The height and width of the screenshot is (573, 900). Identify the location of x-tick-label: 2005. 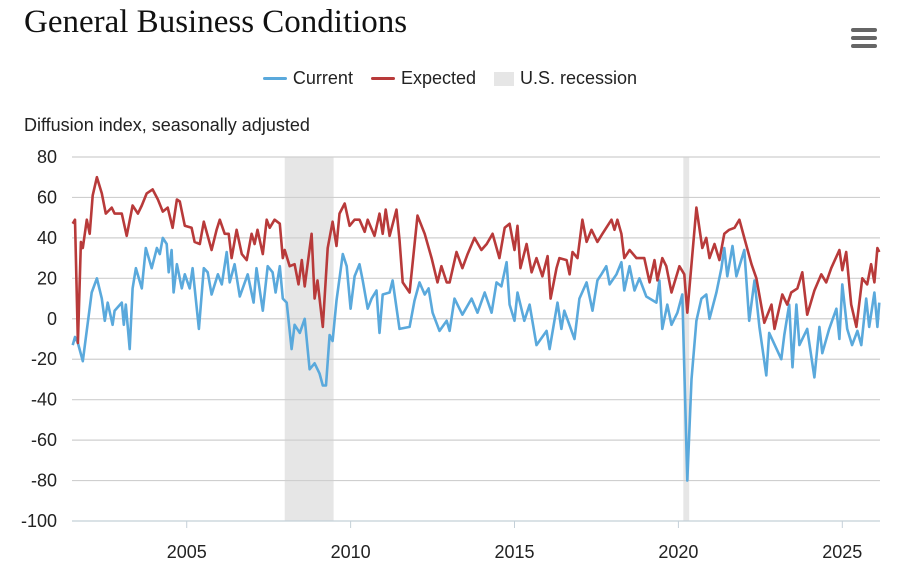
(187, 552).